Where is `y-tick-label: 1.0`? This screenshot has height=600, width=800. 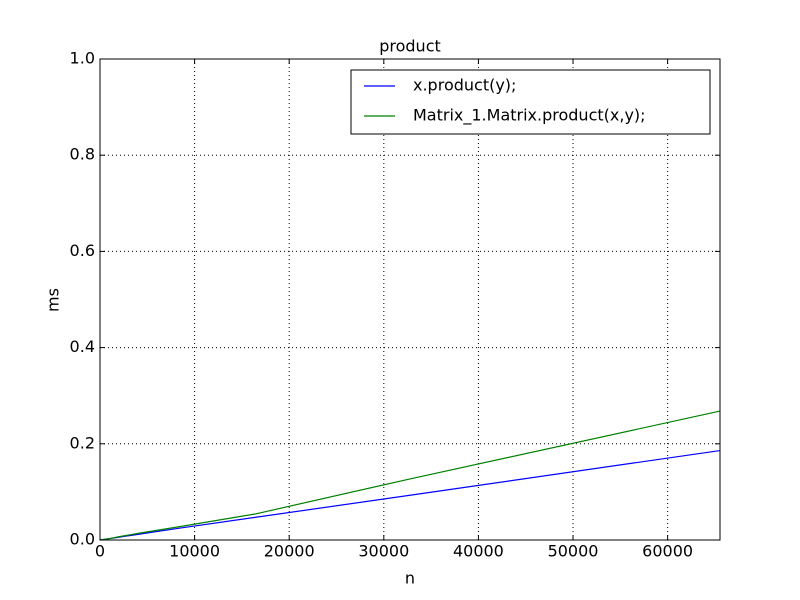 y-tick-label: 1.0 is located at coordinates (82, 58).